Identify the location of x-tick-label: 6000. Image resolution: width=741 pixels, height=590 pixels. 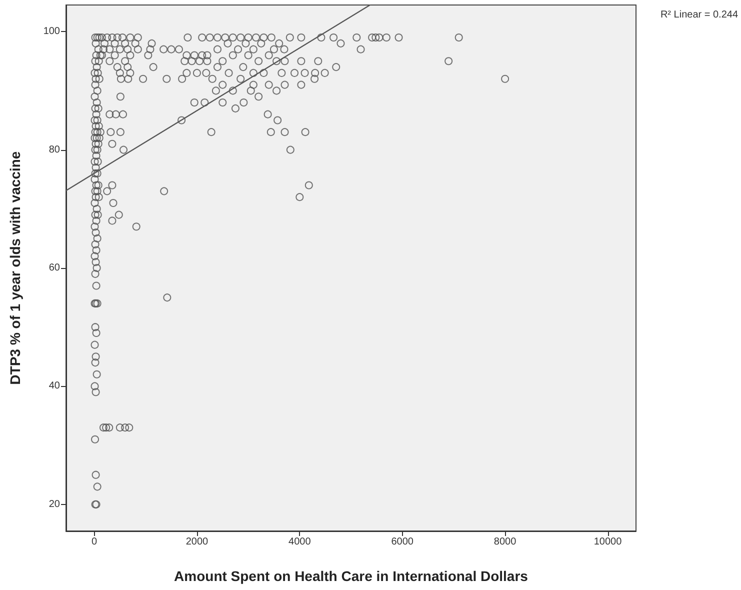
(402, 542).